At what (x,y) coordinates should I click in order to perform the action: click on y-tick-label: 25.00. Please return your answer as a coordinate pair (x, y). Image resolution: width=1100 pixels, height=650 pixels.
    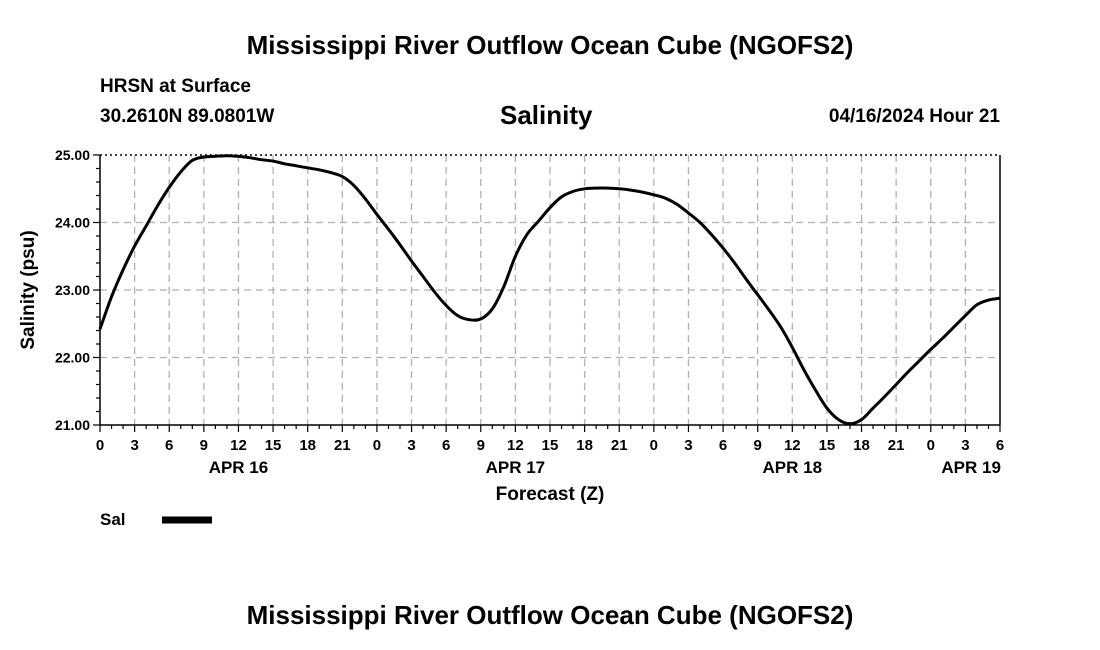
    Looking at the image, I should click on (72, 155).